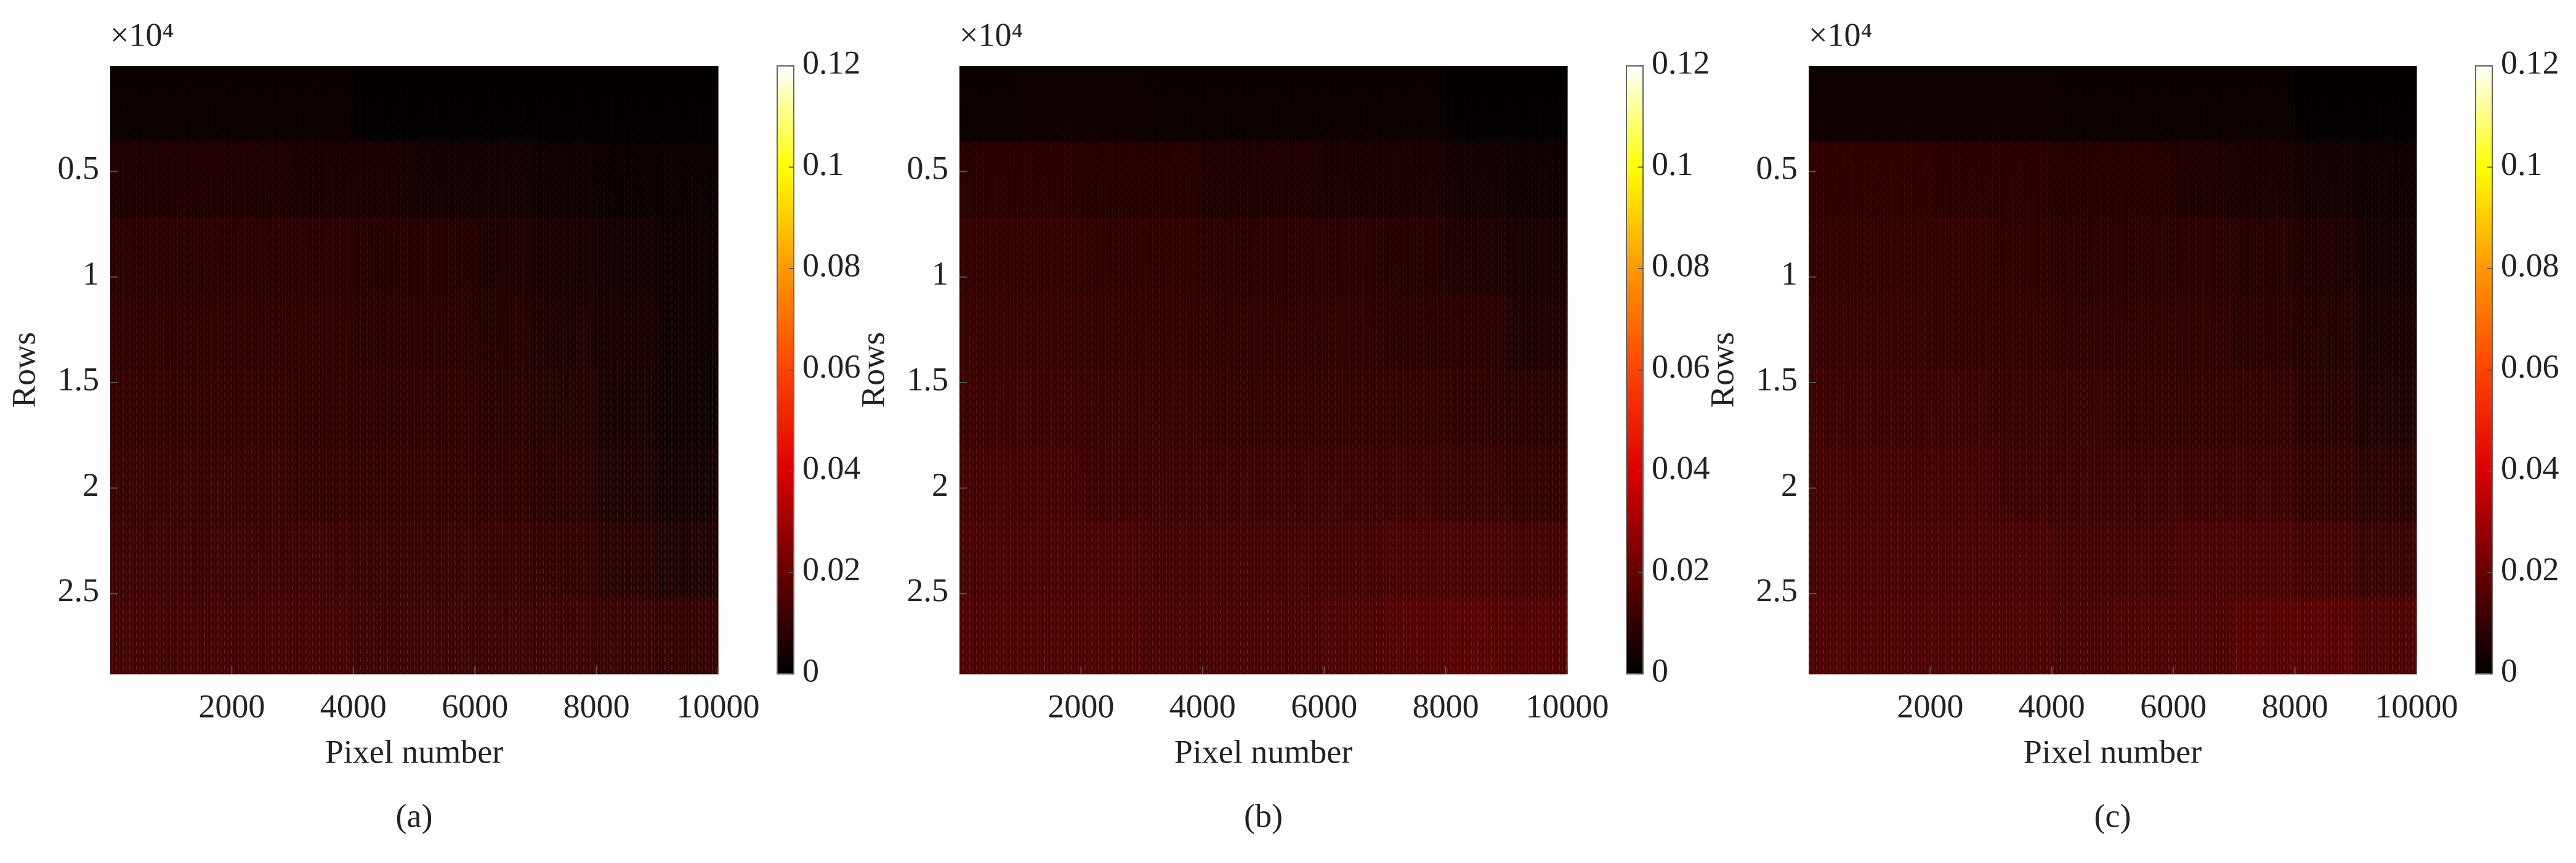 This screenshot has height=863, width=2576. I want to click on panel-label: (c), so click(2112, 815).